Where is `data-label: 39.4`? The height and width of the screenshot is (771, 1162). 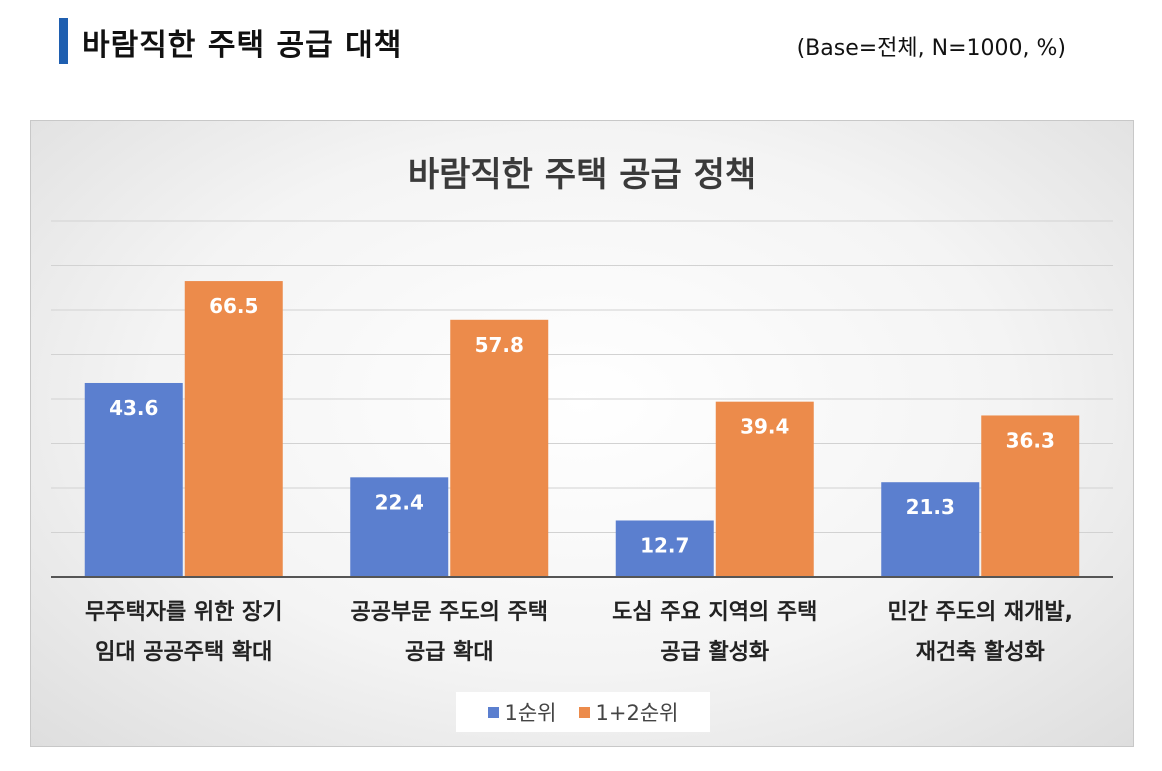
data-label: 39.4 is located at coordinates (764, 427).